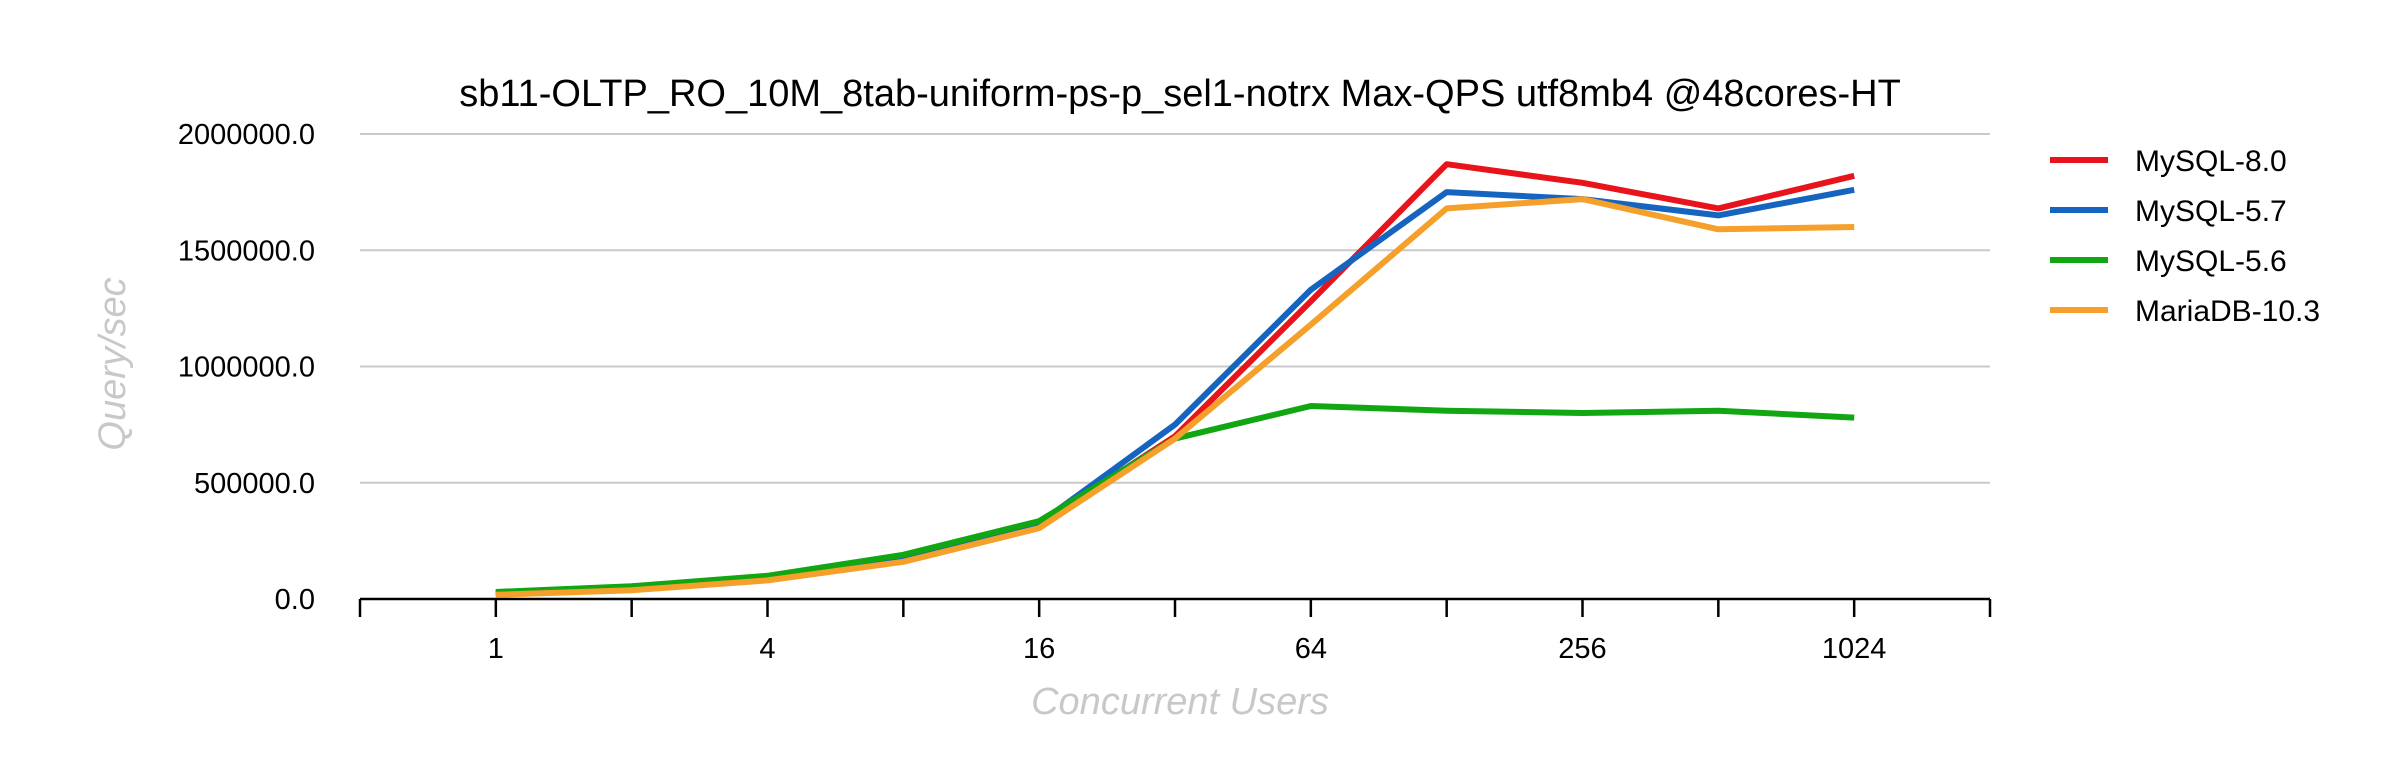 The image size is (2400, 772). What do you see at coordinates (2227, 311) in the screenshot?
I see `legend-label: MariaDB-10.3` at bounding box center [2227, 311].